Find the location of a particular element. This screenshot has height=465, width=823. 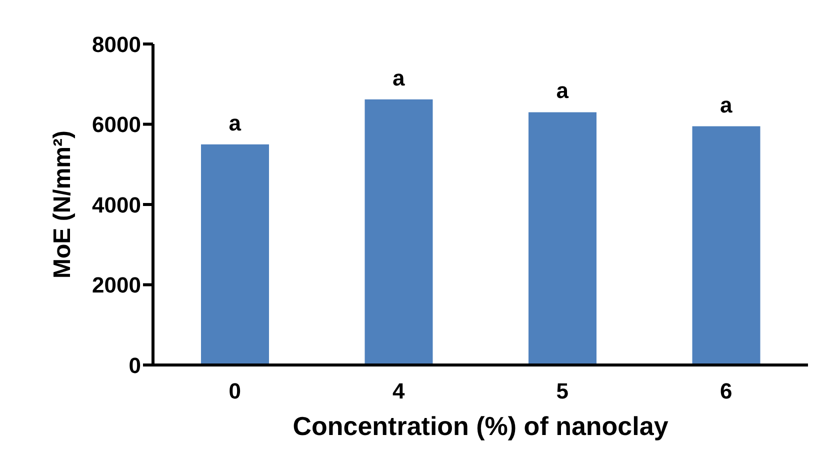

x-tick-label: 5 is located at coordinates (562, 391).